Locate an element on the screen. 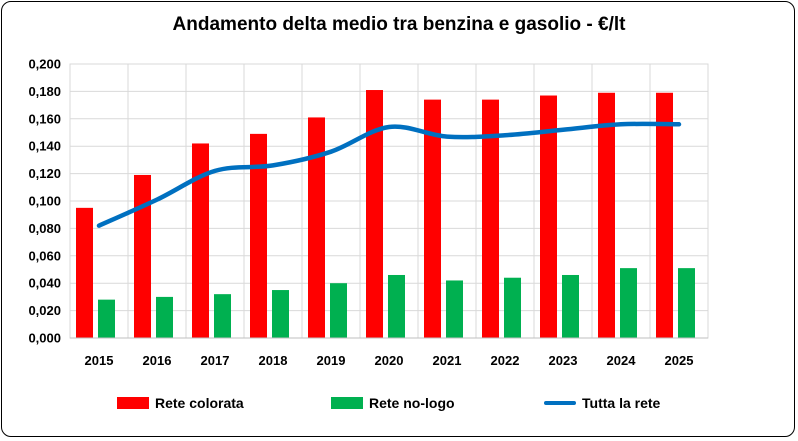 The height and width of the screenshot is (441, 798). y-tick-label: 0,040 is located at coordinates (44, 283).